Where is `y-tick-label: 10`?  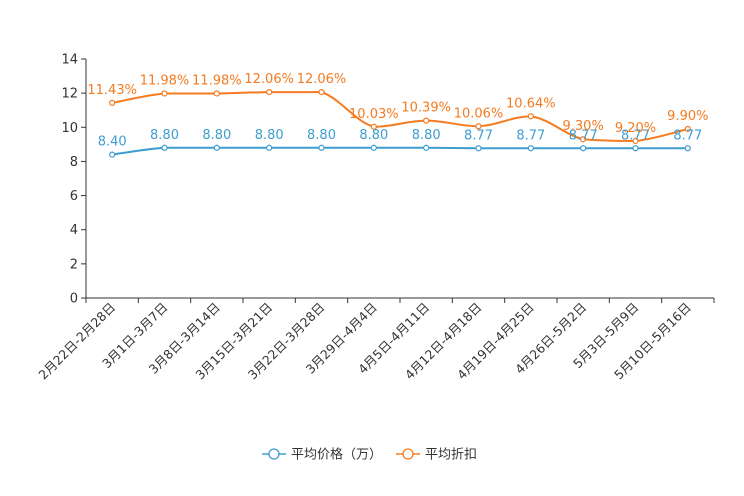 y-tick-label: 10 is located at coordinates (69, 128).